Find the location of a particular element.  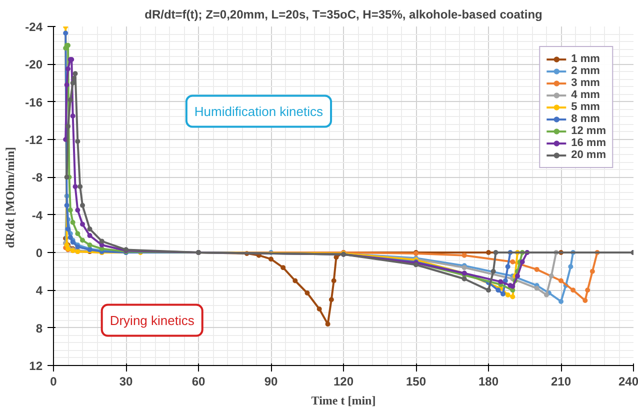

x-tick-label: 240 is located at coordinates (628, 381).